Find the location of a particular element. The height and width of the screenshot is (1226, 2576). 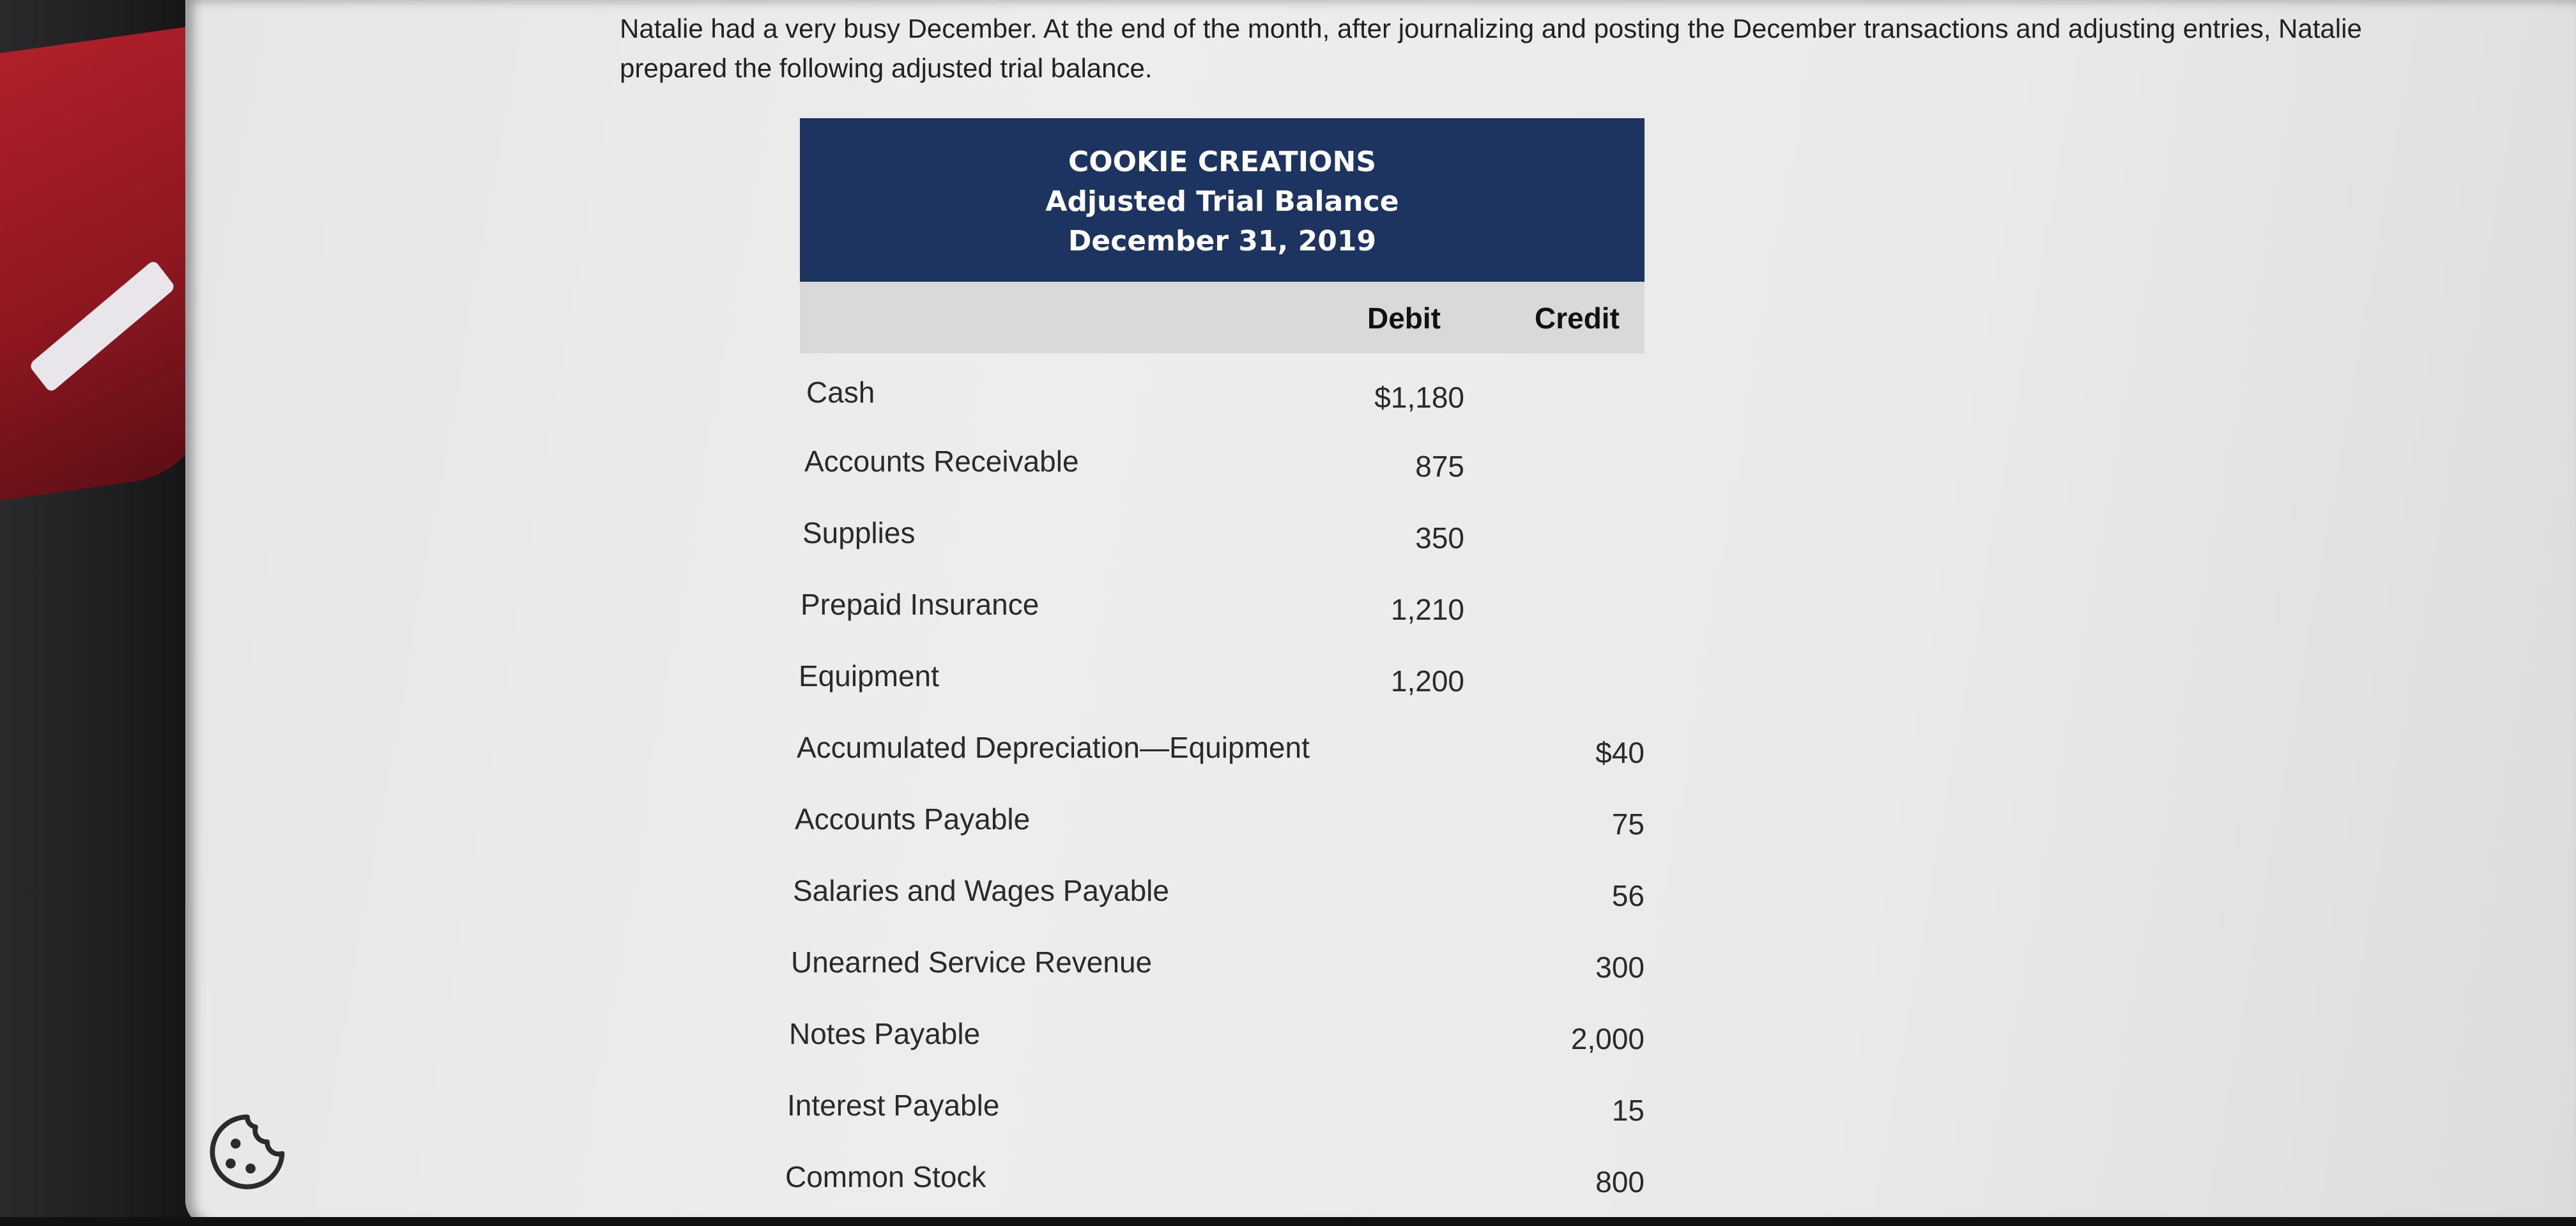

account-name: Unearned Service Revenue is located at coordinates (972, 962).